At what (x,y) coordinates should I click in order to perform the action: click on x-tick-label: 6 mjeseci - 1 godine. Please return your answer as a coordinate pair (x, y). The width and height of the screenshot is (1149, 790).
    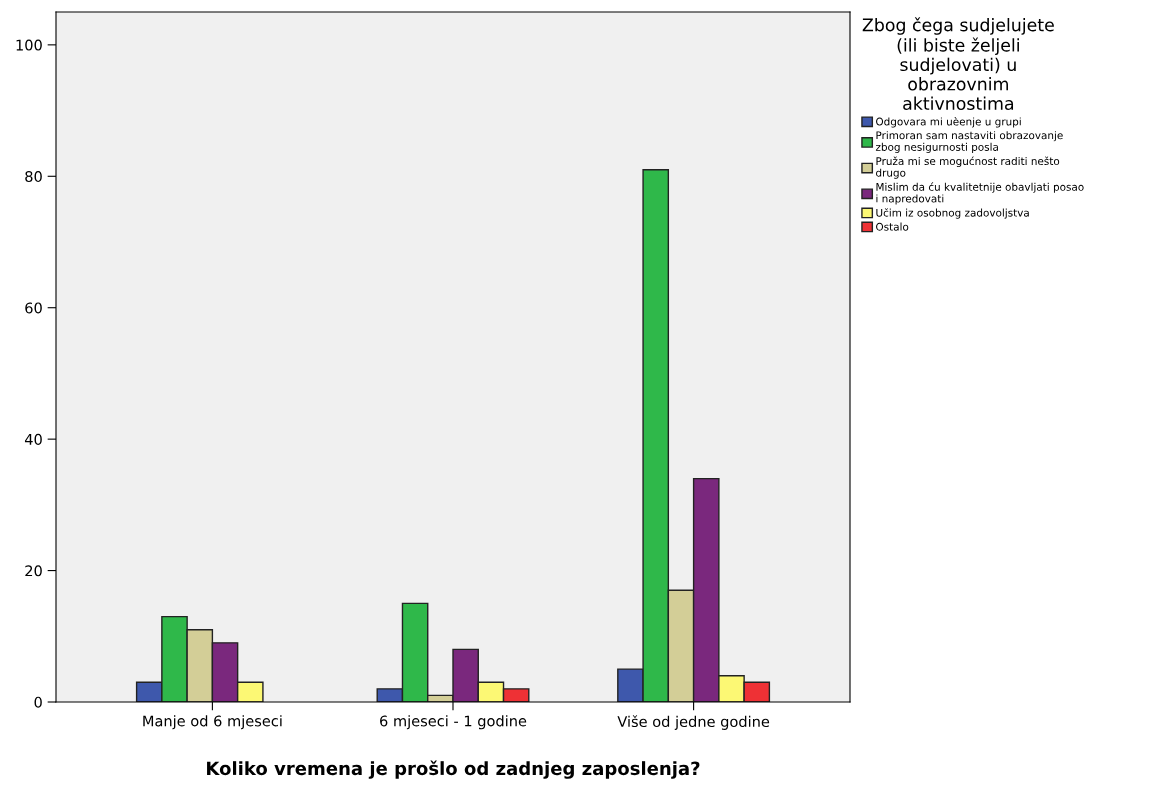
    Looking at the image, I should click on (453, 722).